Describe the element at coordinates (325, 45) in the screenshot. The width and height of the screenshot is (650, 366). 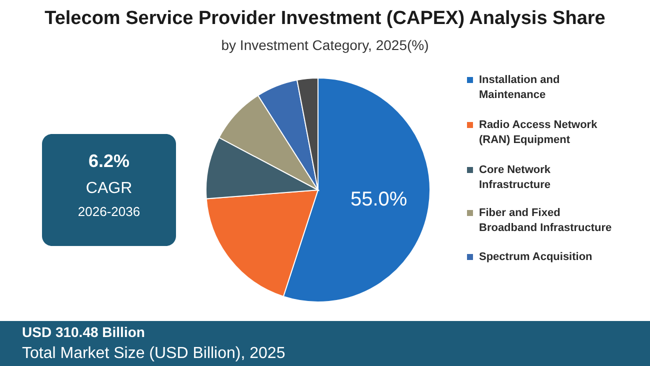
I see `chart-subtitle: by Investment Category, 2025(%)` at that location.